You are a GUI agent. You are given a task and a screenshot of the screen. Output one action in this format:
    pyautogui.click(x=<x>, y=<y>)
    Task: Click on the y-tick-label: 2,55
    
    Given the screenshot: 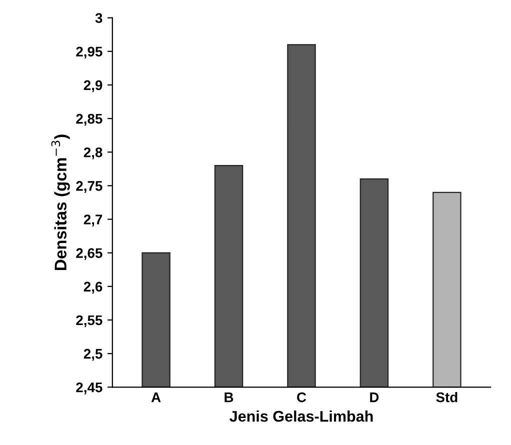 What is the action you would take?
    pyautogui.click(x=89, y=321)
    